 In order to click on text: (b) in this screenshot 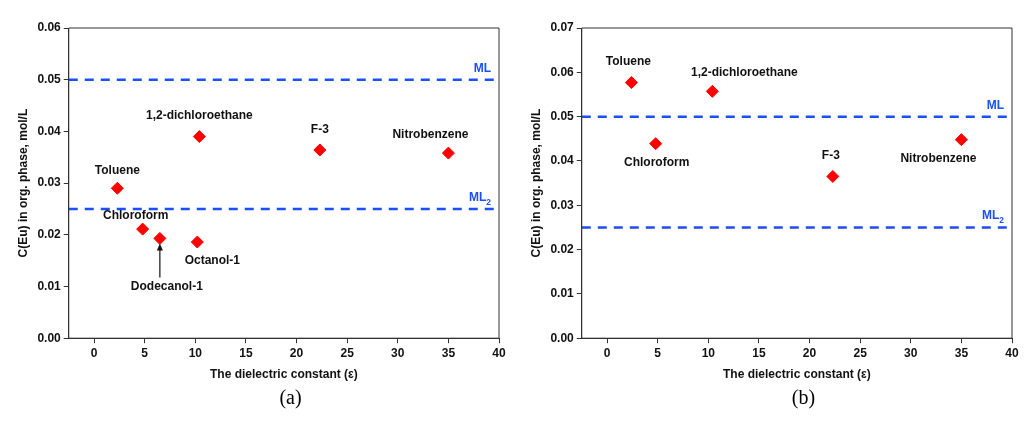, I will do `click(803, 397)`.